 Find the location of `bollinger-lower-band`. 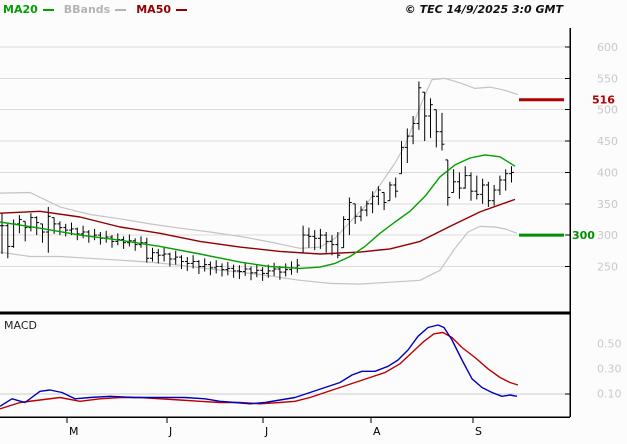

bollinger-lower-band is located at coordinates (259, 255).